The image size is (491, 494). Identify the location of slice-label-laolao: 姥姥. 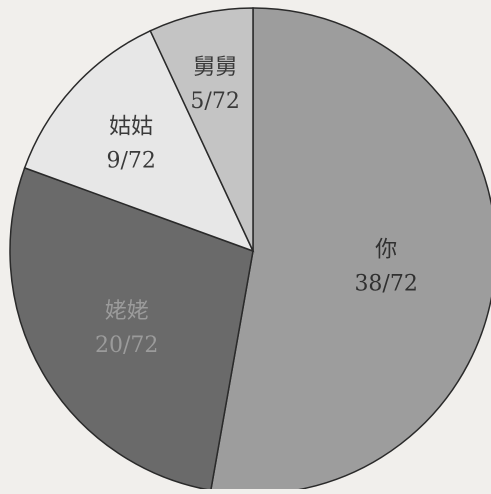
(127, 311).